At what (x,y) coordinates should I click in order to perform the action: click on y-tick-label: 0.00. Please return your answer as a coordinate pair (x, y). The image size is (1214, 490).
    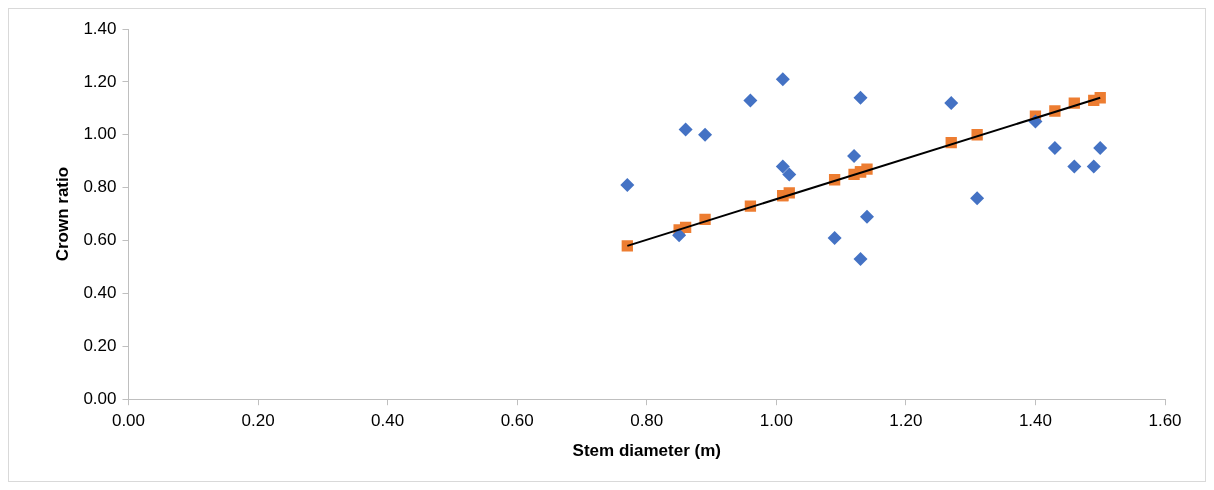
    Looking at the image, I should click on (100, 398).